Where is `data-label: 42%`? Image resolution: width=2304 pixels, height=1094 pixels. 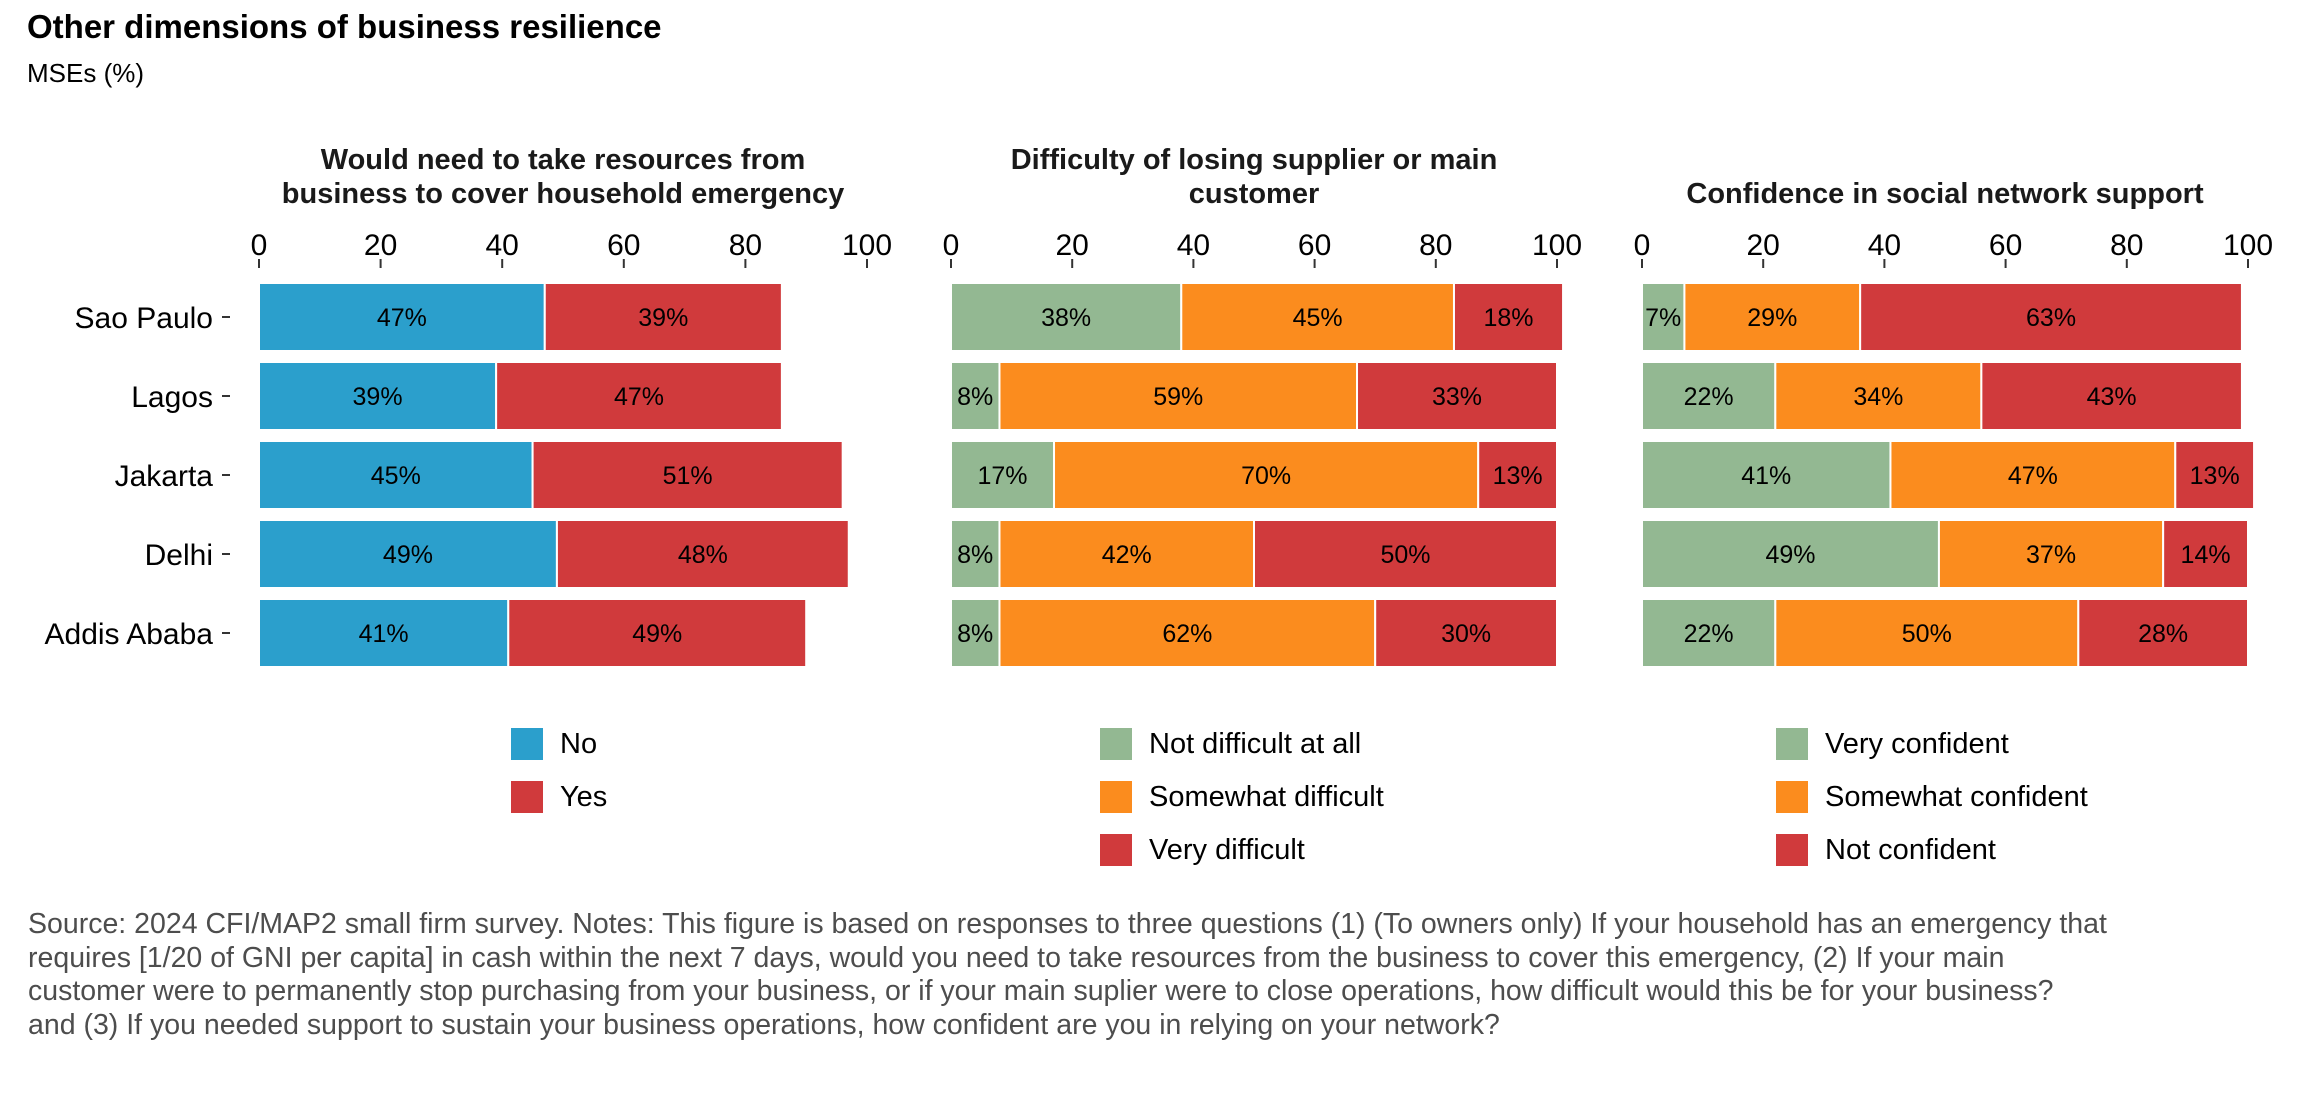
data-label: 42% is located at coordinates (1127, 555).